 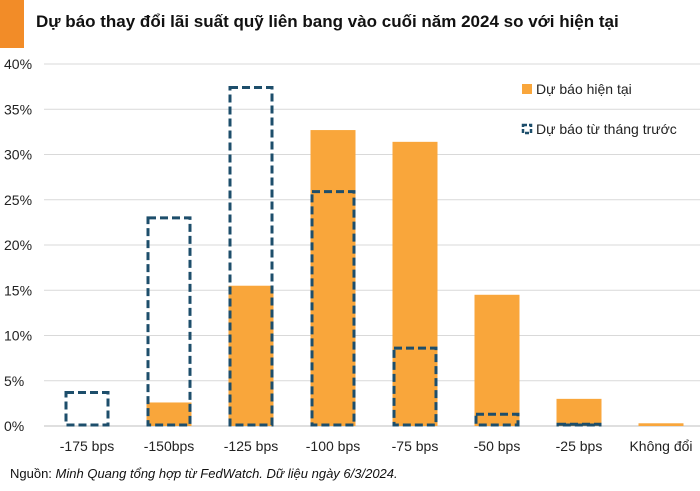 What do you see at coordinates (87, 446) in the screenshot?
I see `x-tick-label: -175 bps` at bounding box center [87, 446].